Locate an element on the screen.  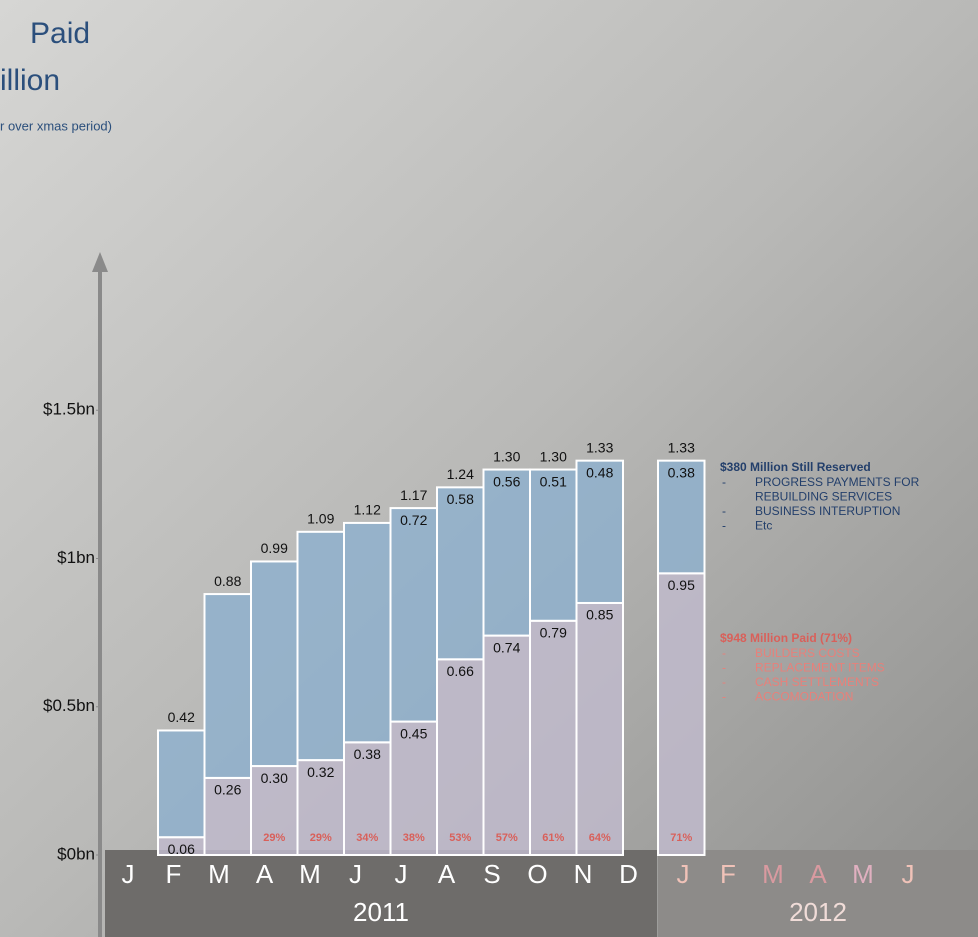
value-label: 0.66 is located at coordinates (460, 671).